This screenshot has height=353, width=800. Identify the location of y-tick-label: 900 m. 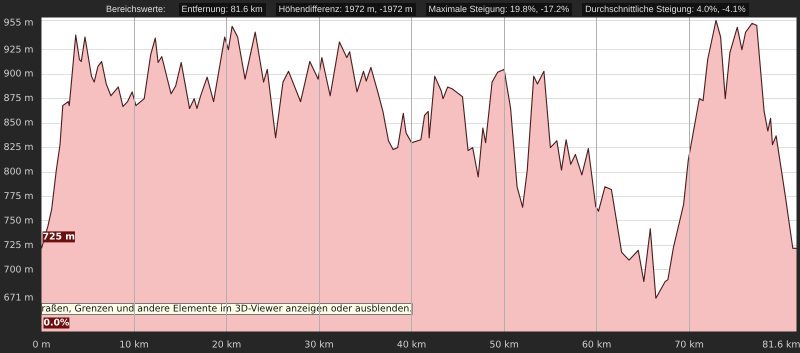
(19, 74).